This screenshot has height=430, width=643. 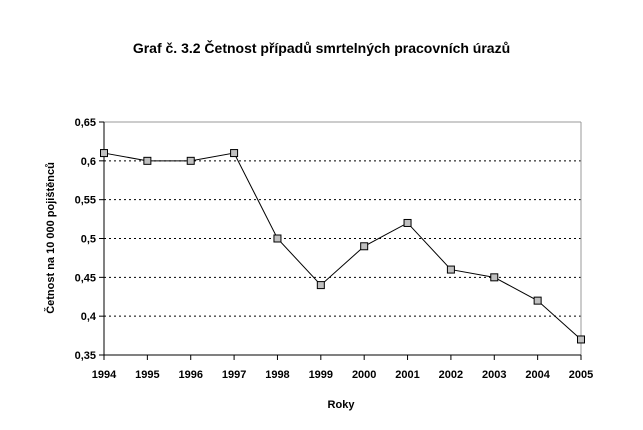 What do you see at coordinates (85, 278) in the screenshot?
I see `y-tick-label: 0,45` at bounding box center [85, 278].